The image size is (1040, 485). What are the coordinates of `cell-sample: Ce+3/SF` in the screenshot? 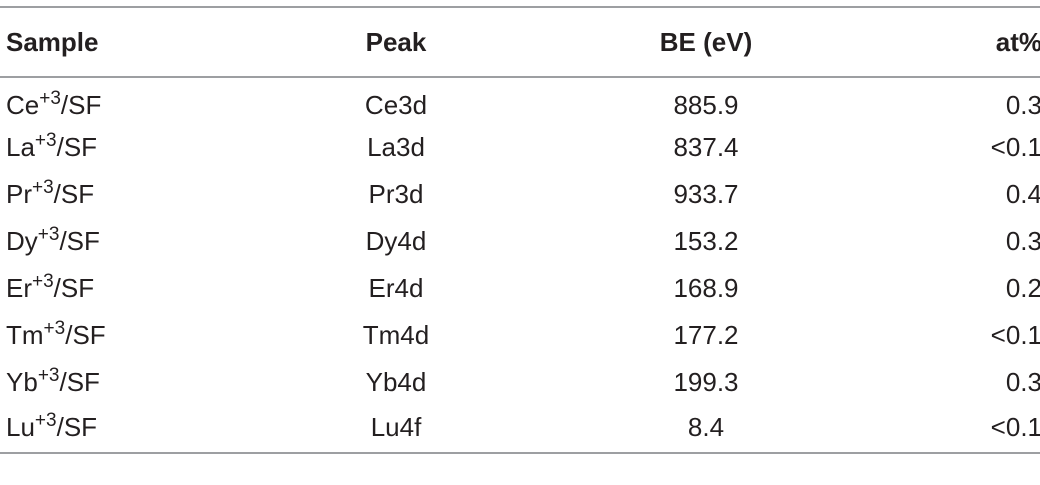 It's located at (133, 100).